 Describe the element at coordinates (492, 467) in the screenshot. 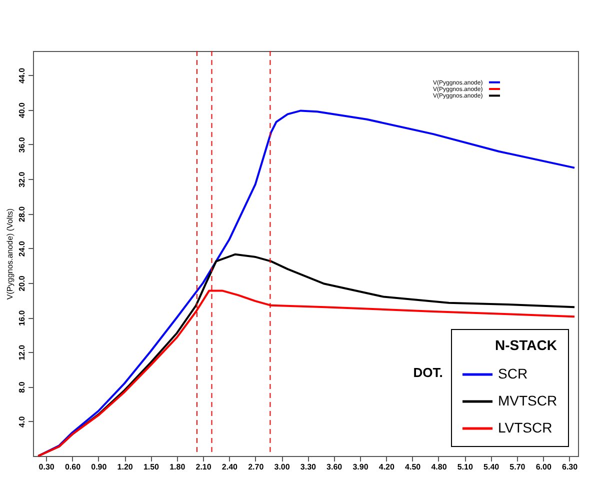

I see `x-tick-label: 5.40` at that location.